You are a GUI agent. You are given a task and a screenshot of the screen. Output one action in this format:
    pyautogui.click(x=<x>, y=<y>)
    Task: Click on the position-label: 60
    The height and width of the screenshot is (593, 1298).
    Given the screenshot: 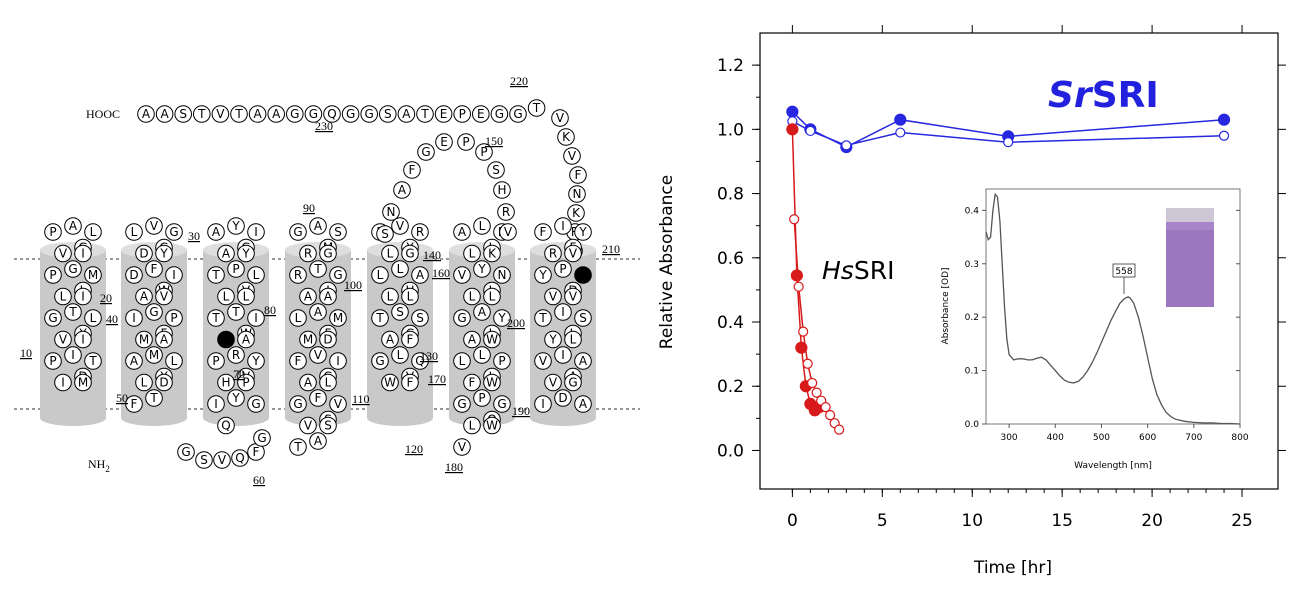 What is the action you would take?
    pyautogui.click(x=259, y=480)
    